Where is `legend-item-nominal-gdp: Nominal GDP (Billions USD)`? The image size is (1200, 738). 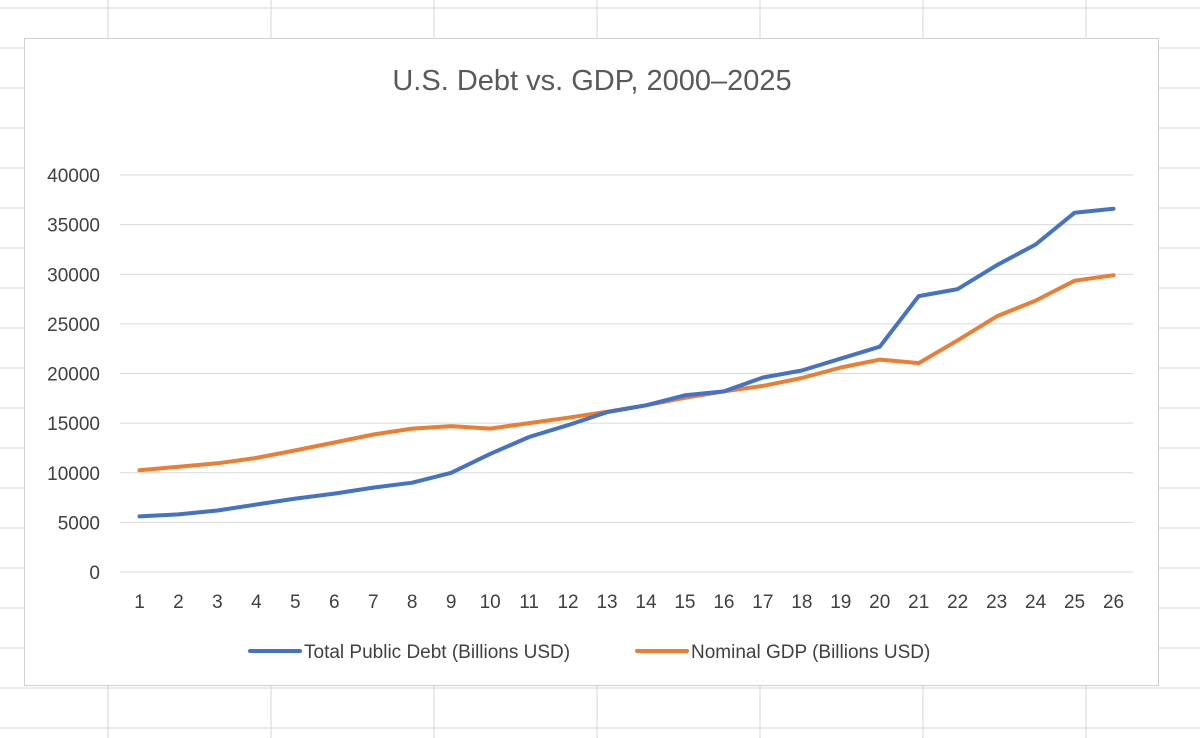
legend-item-nominal-gdp: Nominal GDP (Billions USD) is located at coordinates (782, 652).